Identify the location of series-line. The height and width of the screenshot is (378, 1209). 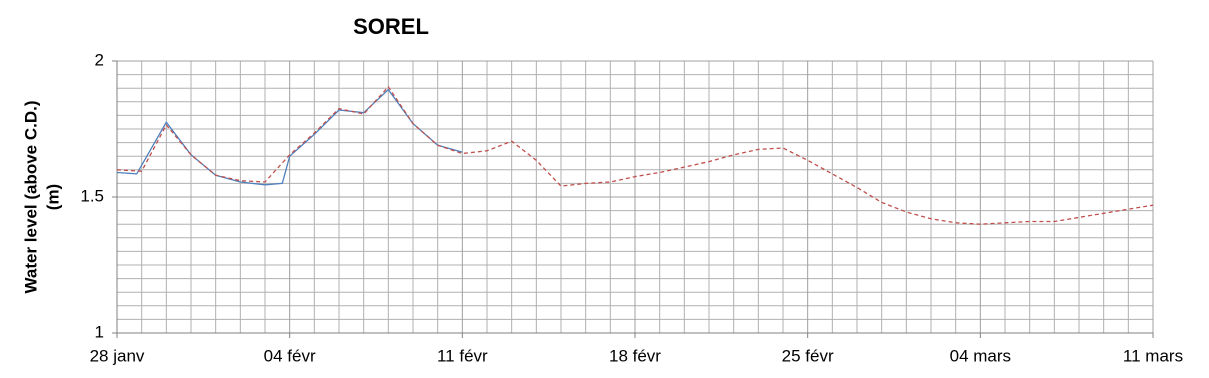
(289, 137).